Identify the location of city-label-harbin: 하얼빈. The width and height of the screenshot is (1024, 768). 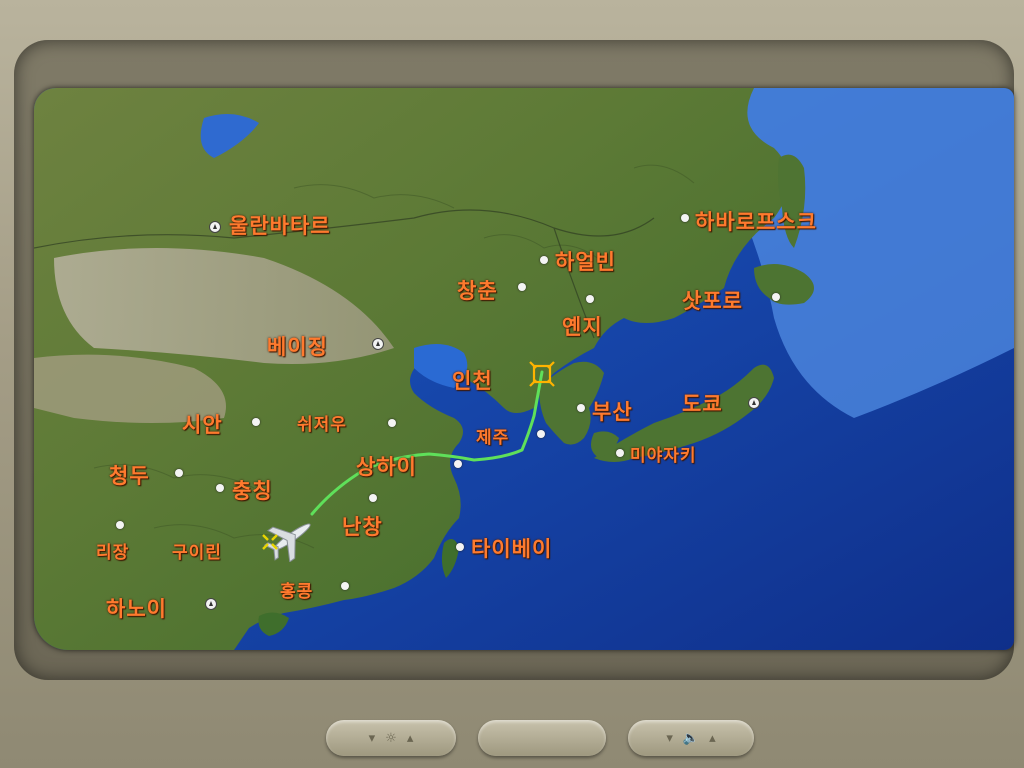
(585, 262).